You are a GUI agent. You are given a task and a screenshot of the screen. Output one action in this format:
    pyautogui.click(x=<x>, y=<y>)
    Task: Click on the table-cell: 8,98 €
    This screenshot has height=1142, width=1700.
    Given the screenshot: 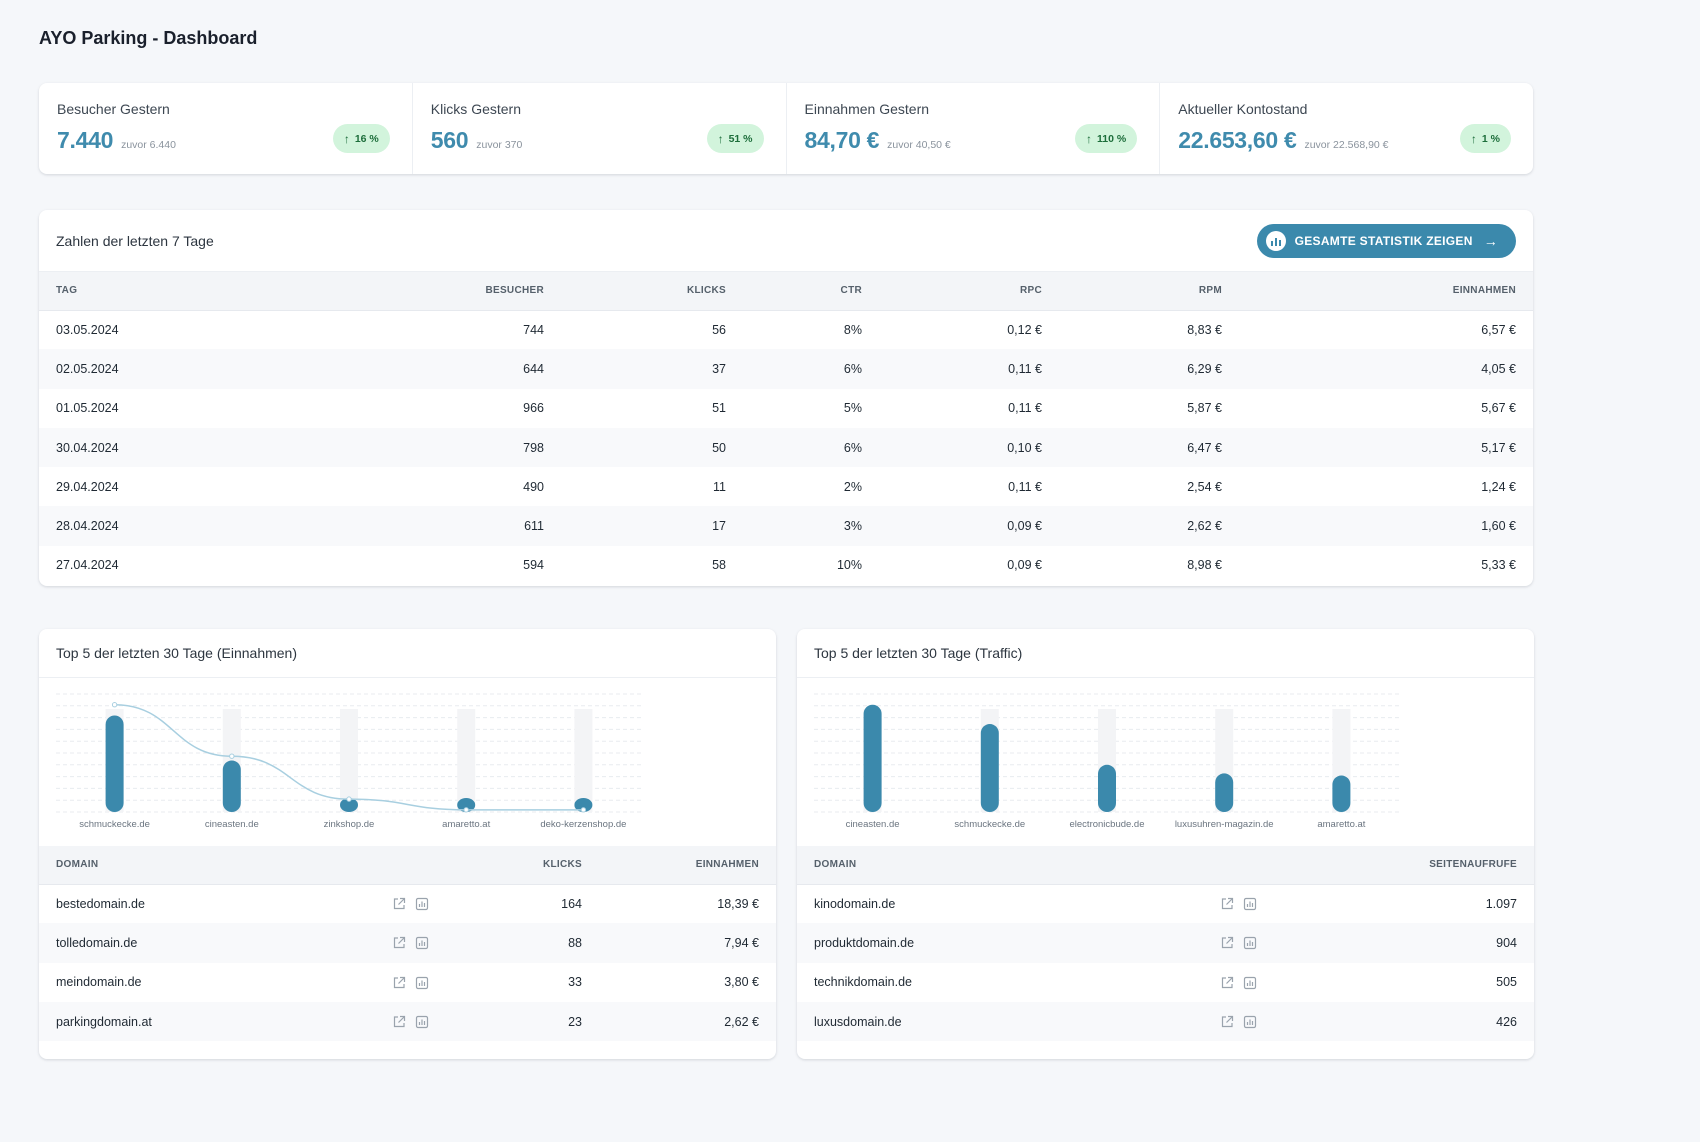 What is the action you would take?
    pyautogui.click(x=1204, y=565)
    